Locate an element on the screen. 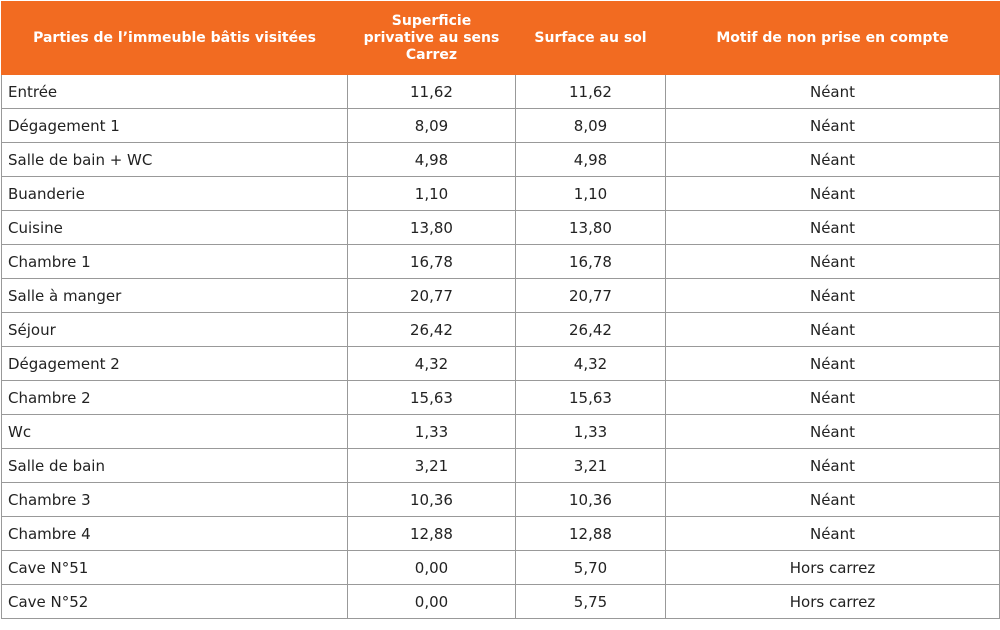  table-cell: Salle de bain is located at coordinates (174, 465).